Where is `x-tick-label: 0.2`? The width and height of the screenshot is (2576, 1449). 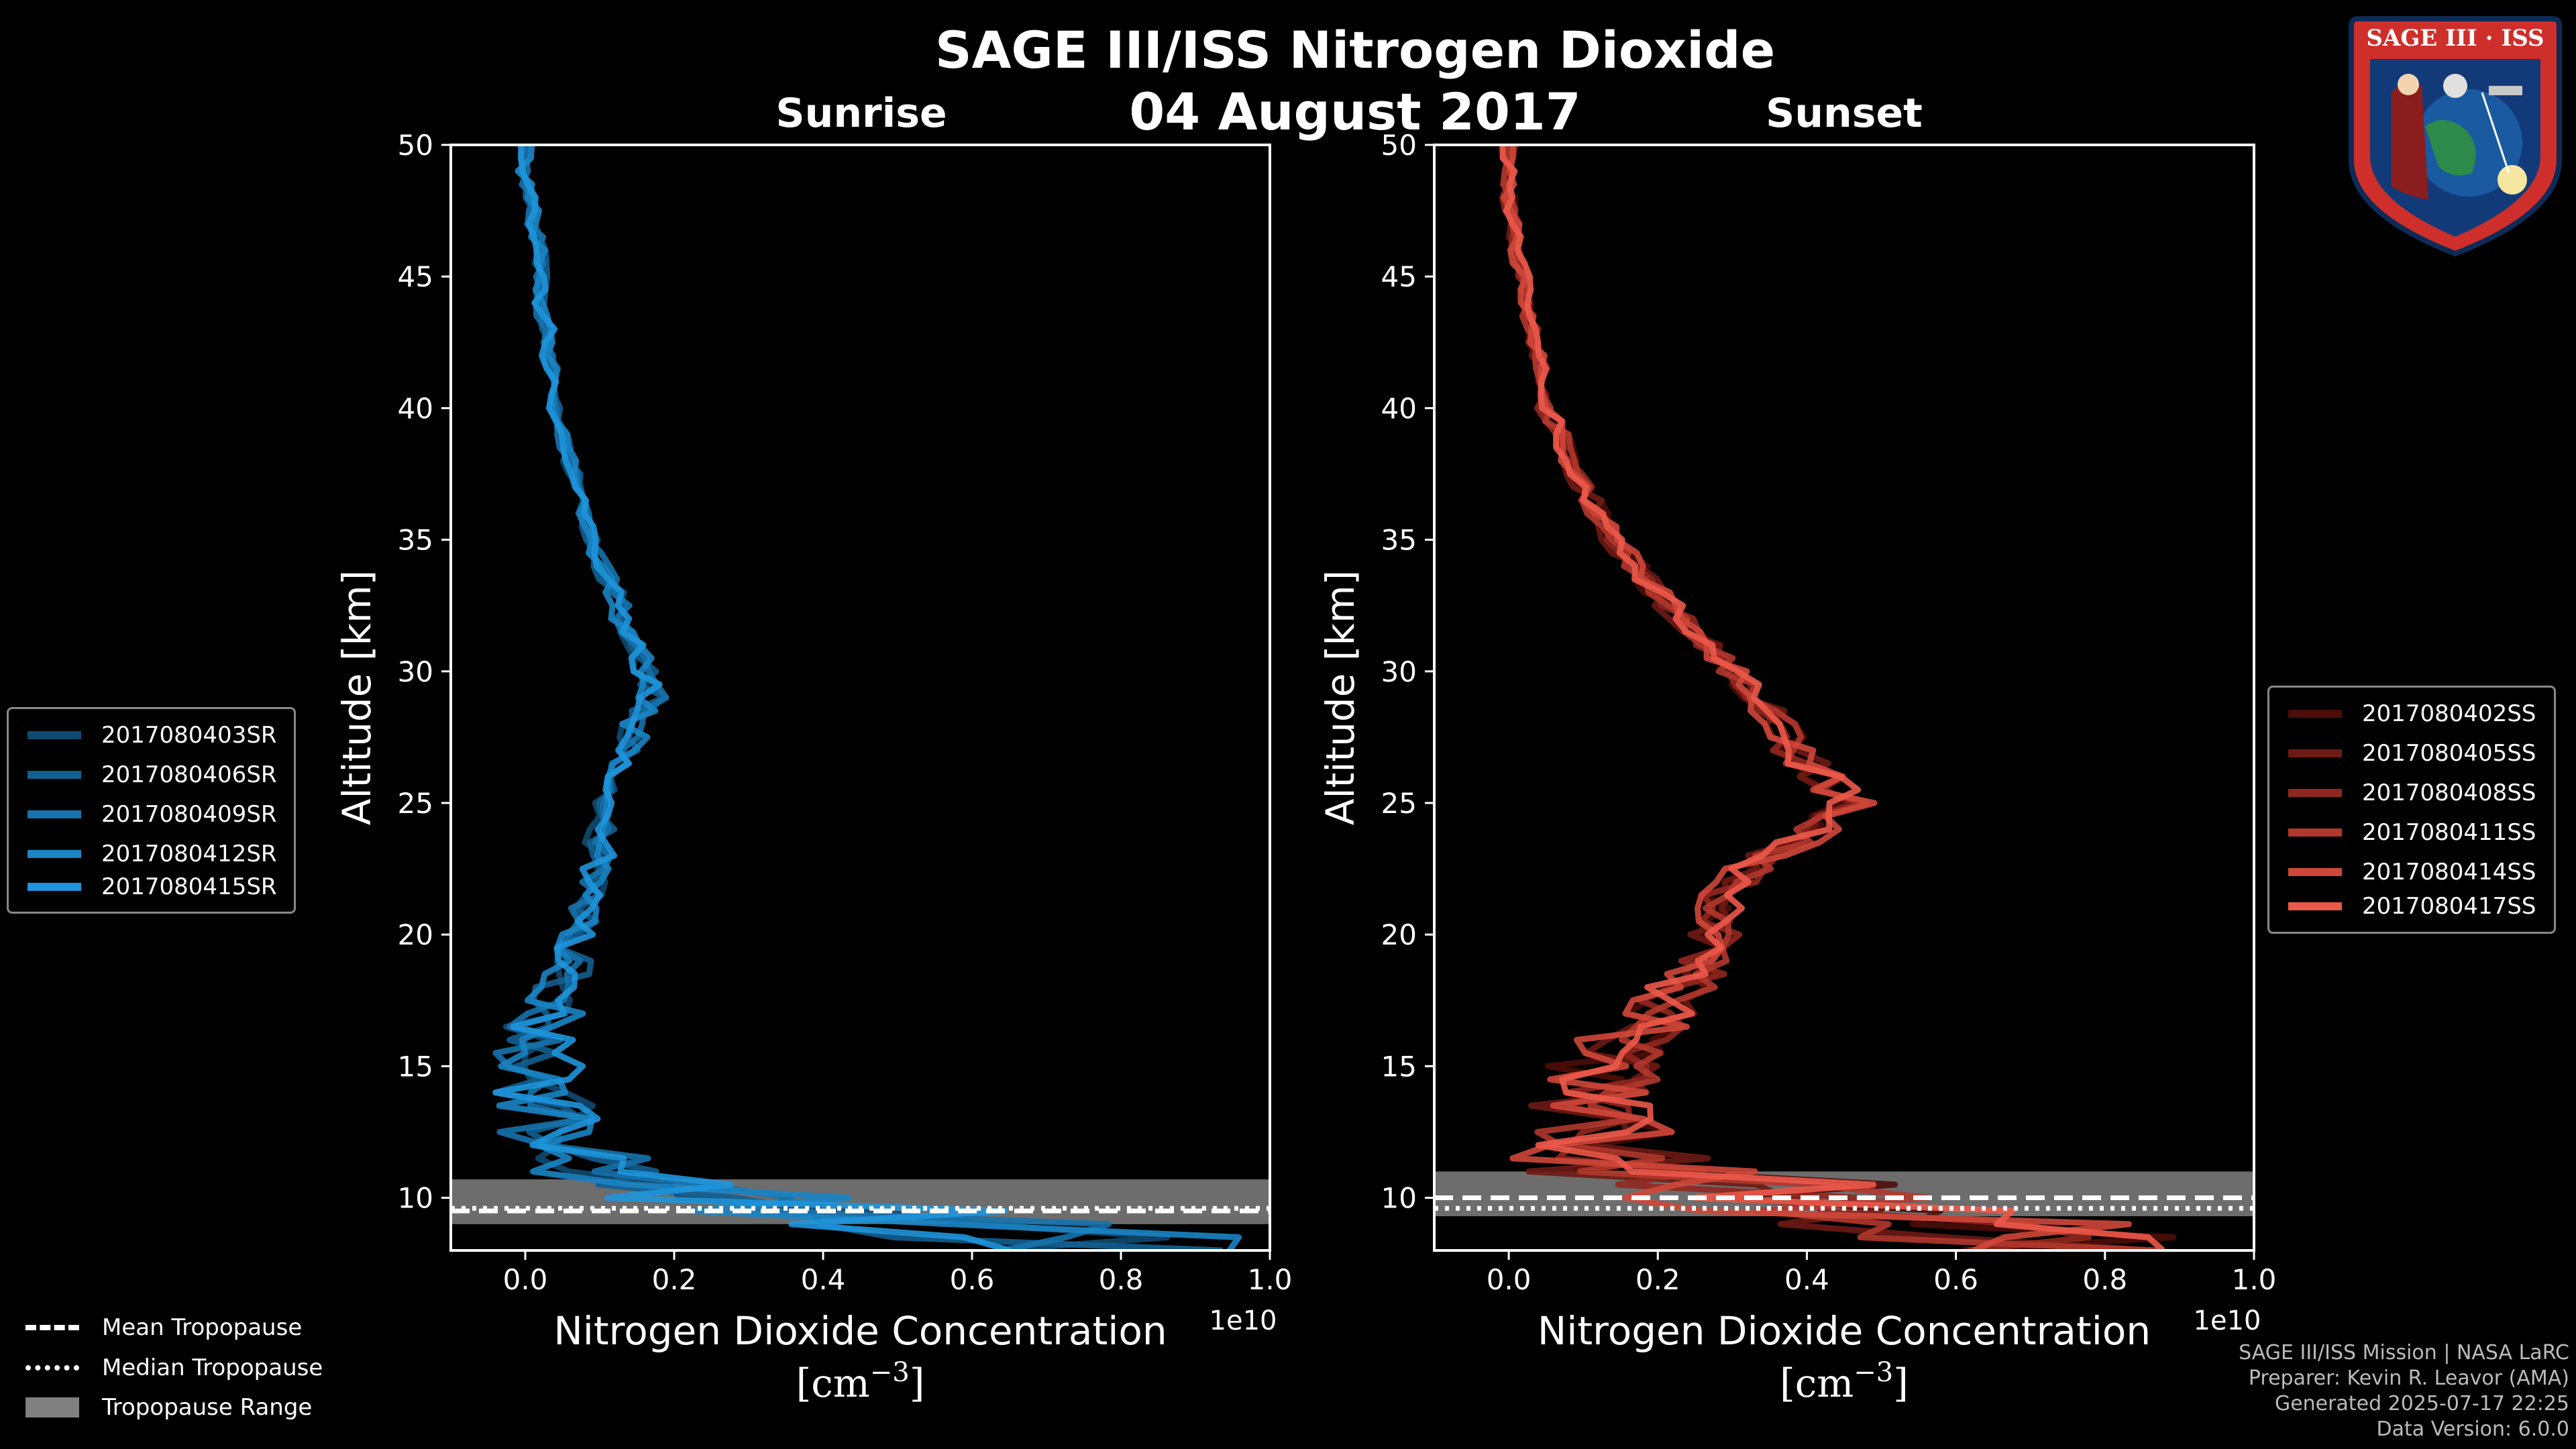
x-tick-label: 0.2 is located at coordinates (1657, 1279).